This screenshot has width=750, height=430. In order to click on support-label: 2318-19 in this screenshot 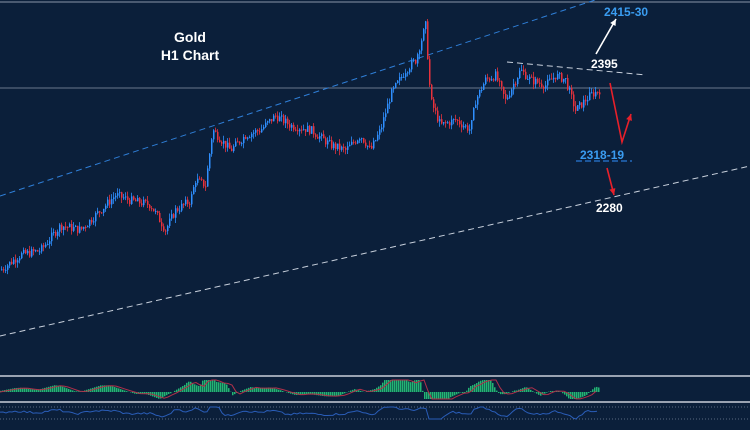, I will do `click(602, 155)`.